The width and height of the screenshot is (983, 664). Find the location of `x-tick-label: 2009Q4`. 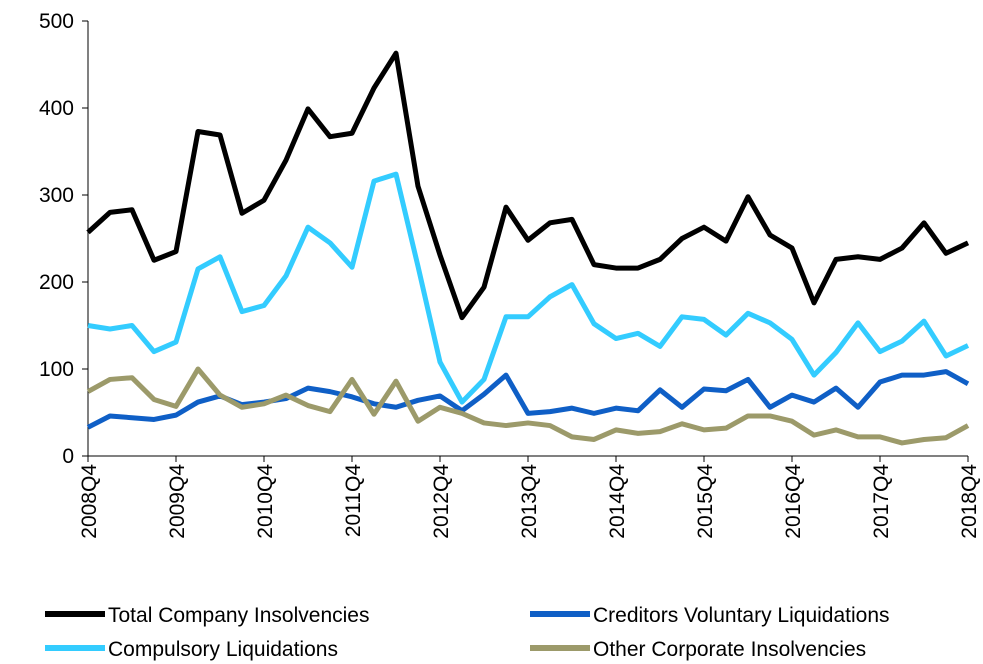

x-tick-label: 2009Q4 is located at coordinates (177, 501).